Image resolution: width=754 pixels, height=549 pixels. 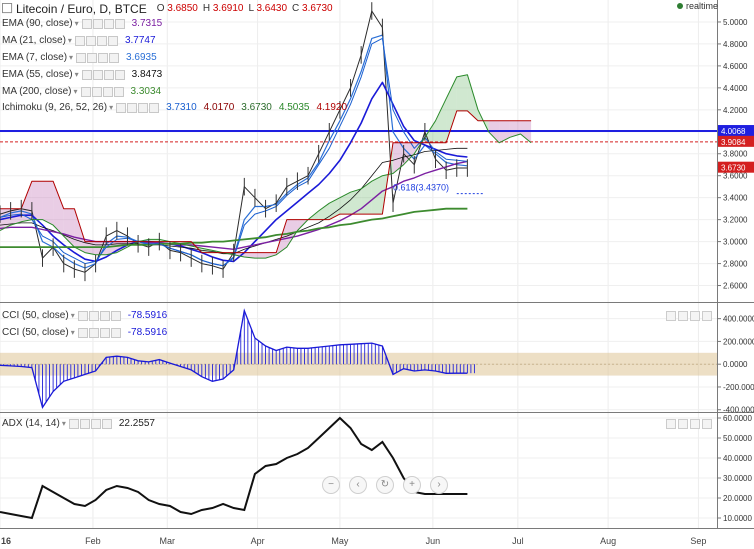 What do you see at coordinates (736, 131) in the screenshot?
I see `price-badge` at bounding box center [736, 131].